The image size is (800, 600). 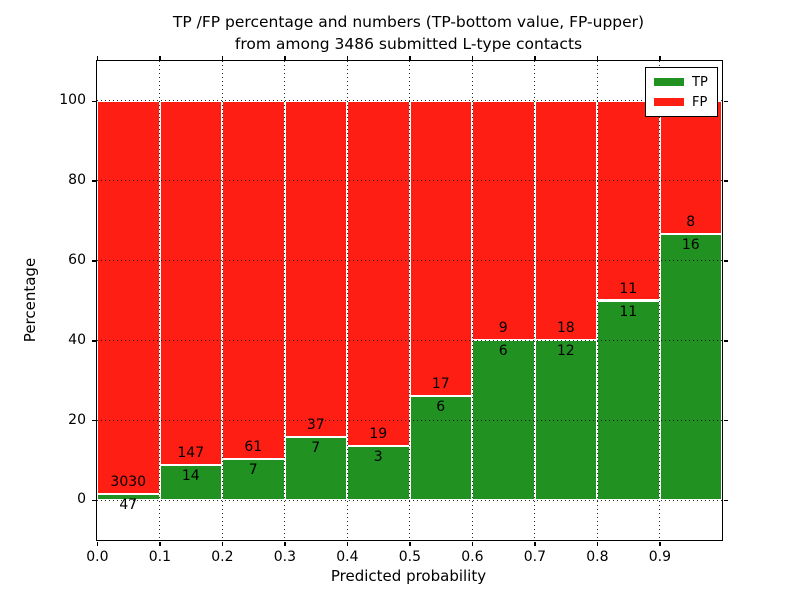 I want to click on x-tick-label: 0.5, so click(x=410, y=557).